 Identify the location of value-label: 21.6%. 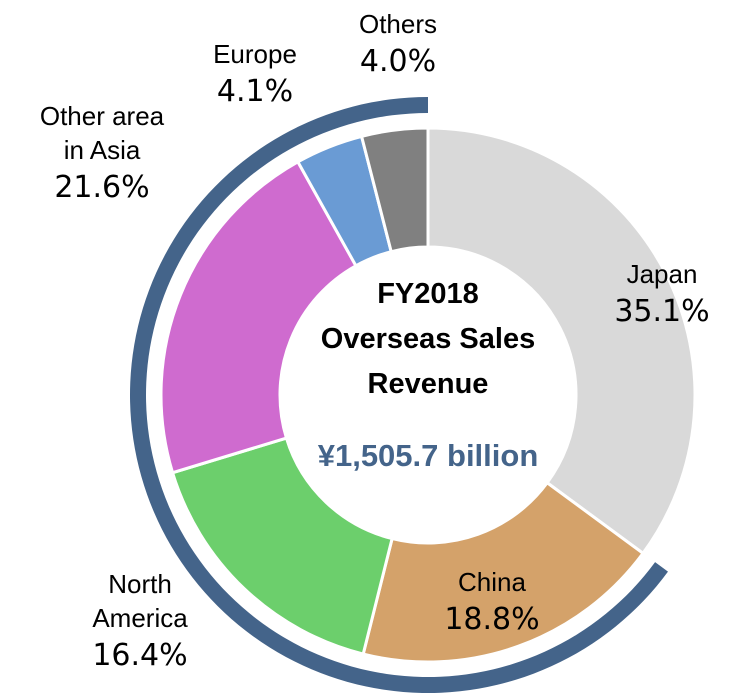
(102, 187).